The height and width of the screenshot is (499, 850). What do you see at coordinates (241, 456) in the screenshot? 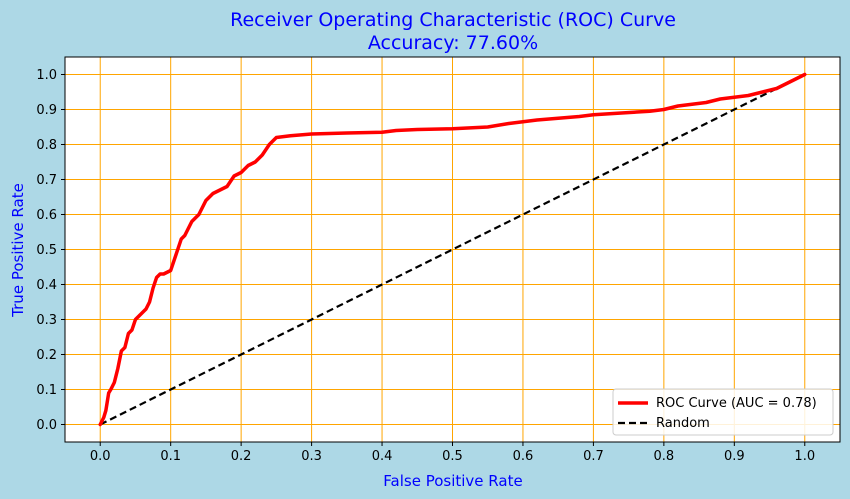
I see `x-tick-label: 0.2` at bounding box center [241, 456].